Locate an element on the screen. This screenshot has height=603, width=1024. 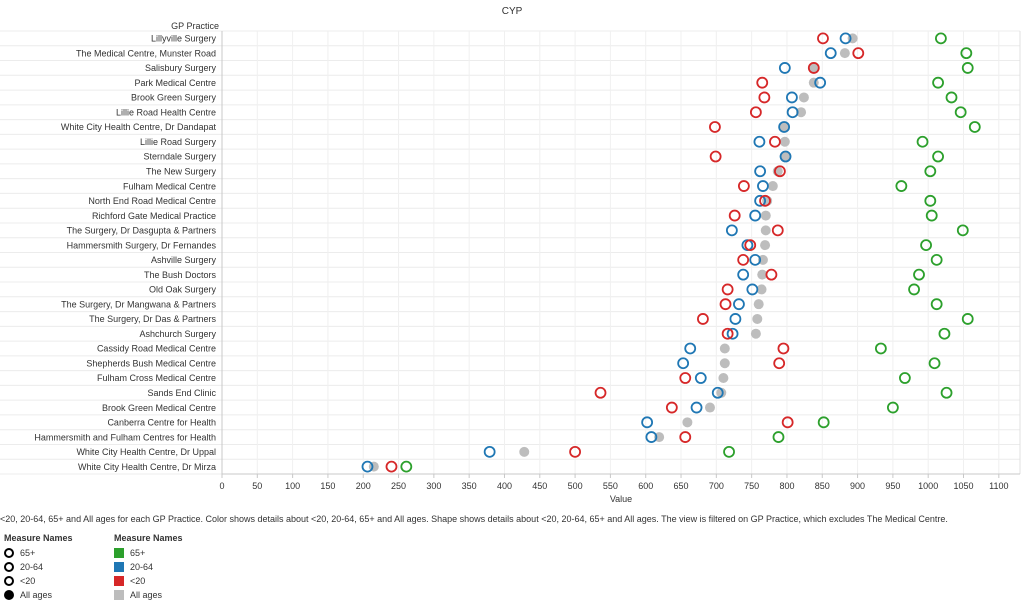
x-tick-label: 100 is located at coordinates (292, 486).